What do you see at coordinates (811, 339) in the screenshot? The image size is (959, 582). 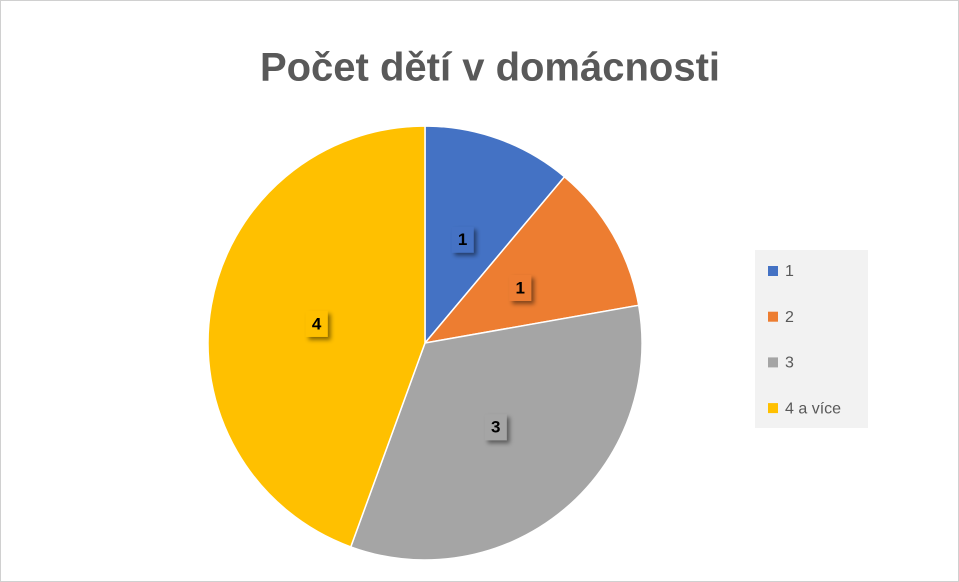 I see `legend-box` at bounding box center [811, 339].